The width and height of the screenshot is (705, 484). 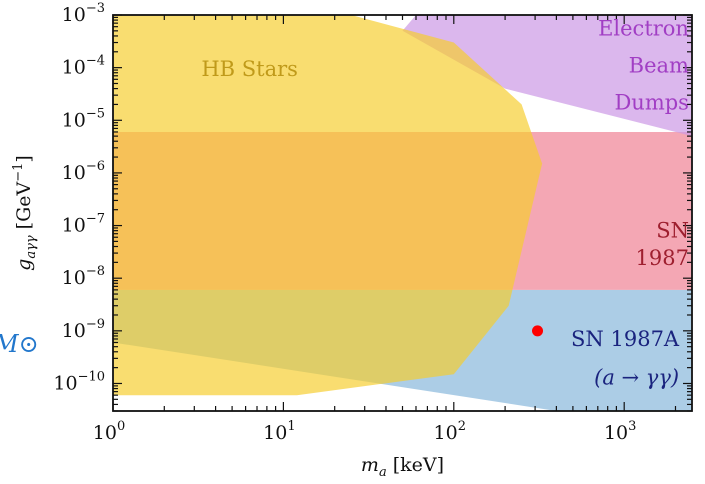 I want to click on annotation-sn-1987-line-1: SN, so click(x=672, y=231).